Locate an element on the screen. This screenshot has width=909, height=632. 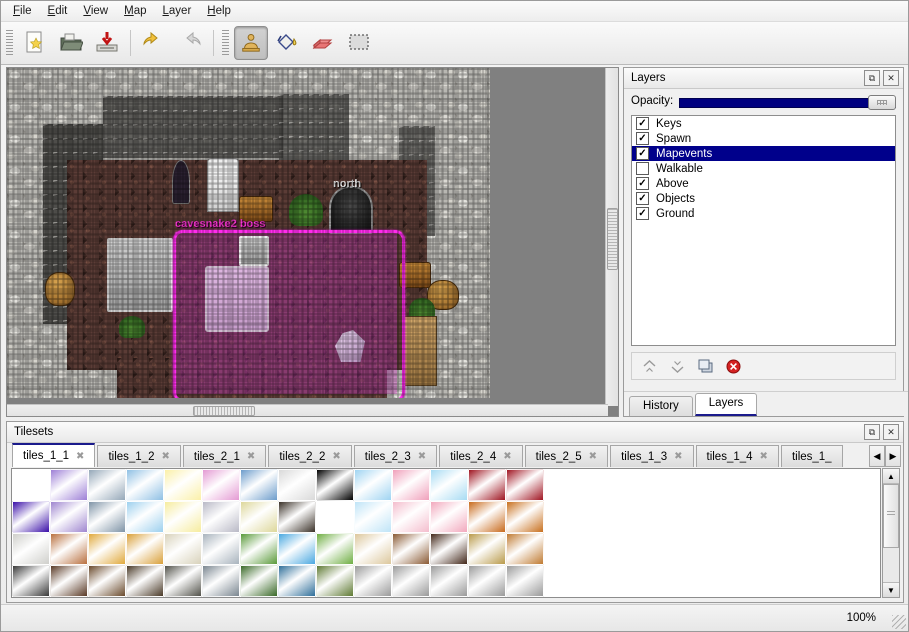
tileset-tab-tiles_1_4: tiles_1_4 ✖ is located at coordinates (737, 456).